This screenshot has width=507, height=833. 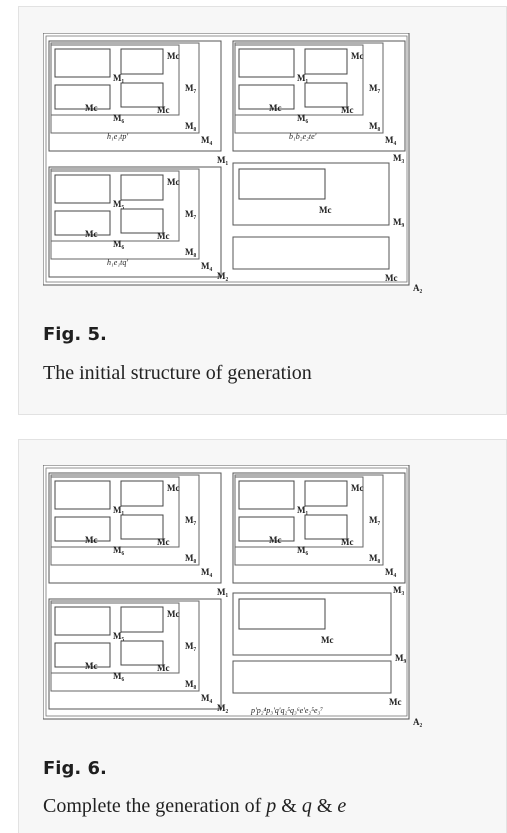 I want to click on cluster-top-right: M₁ Mc M₇ Mc Mc M₆ M₈ M₄ M₃, so click(x=319, y=533).